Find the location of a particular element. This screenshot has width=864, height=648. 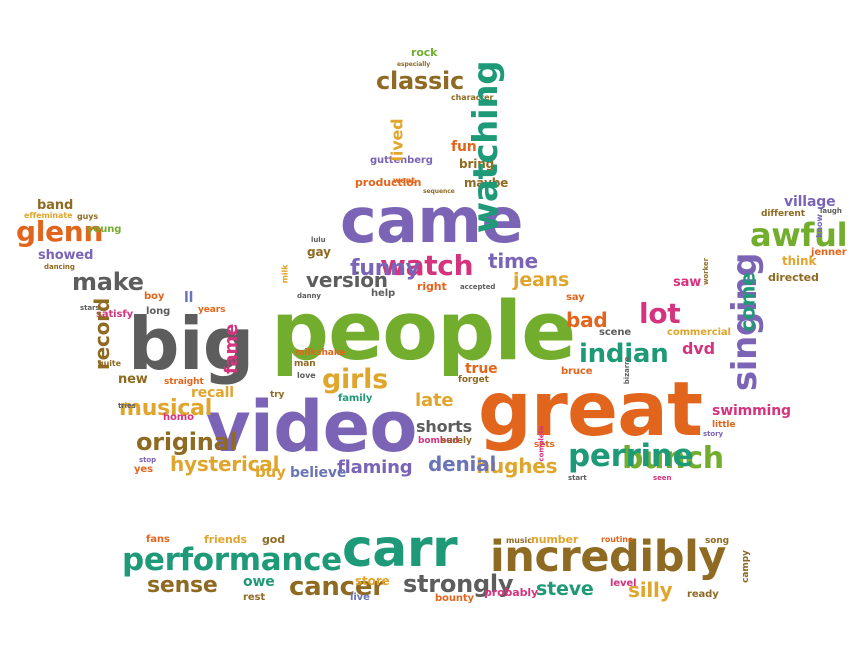

word-shorts: steve is located at coordinates (565, 589).